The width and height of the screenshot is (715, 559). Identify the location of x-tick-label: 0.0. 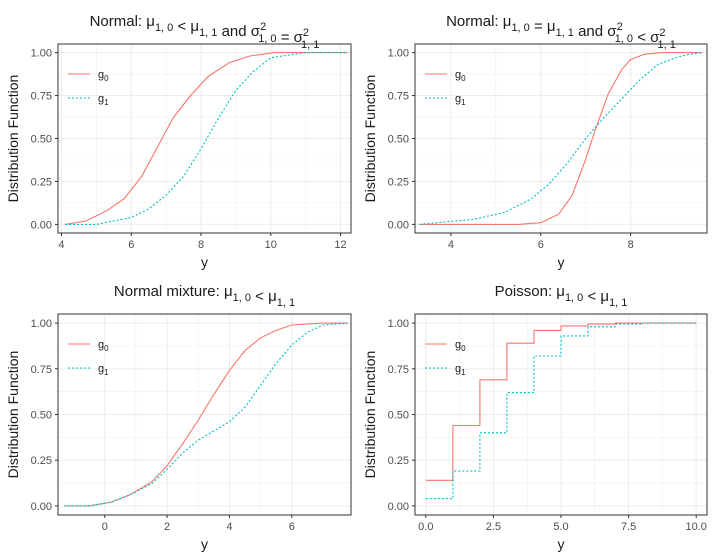
(425, 527).